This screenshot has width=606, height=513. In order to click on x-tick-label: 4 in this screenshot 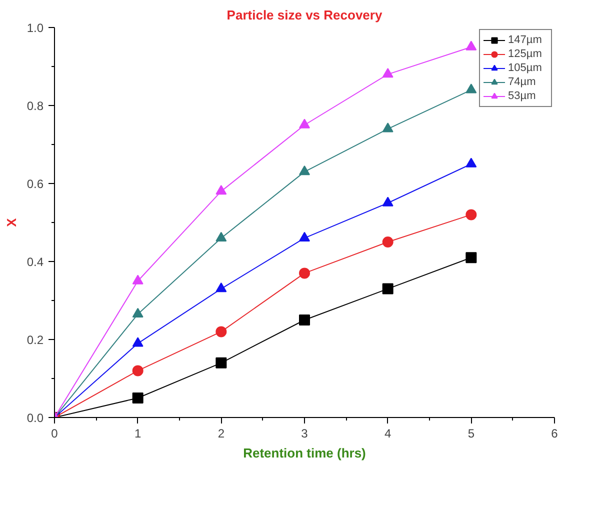, I will do `click(388, 433)`.